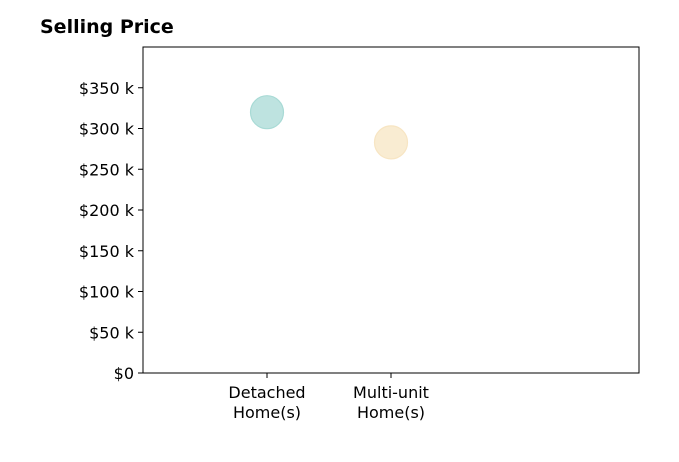  Describe the element at coordinates (124, 373) in the screenshot. I see `y-tick-label: $0` at that location.